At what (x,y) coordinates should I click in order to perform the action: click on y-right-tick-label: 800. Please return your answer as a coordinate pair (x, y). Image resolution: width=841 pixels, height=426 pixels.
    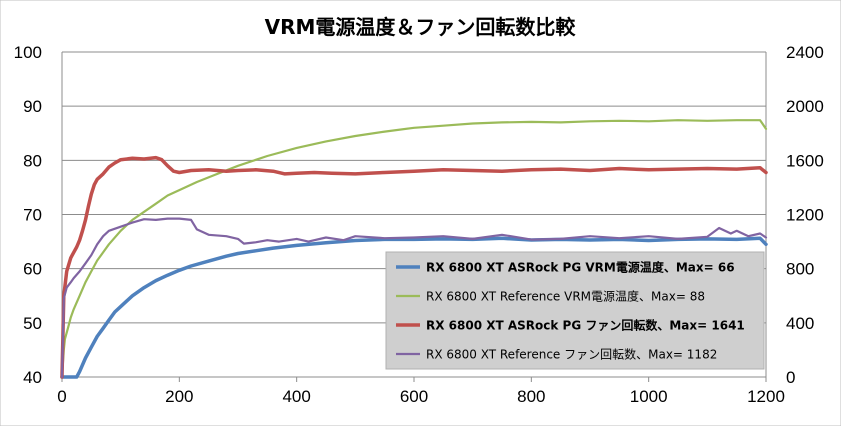
    Looking at the image, I should click on (800, 269).